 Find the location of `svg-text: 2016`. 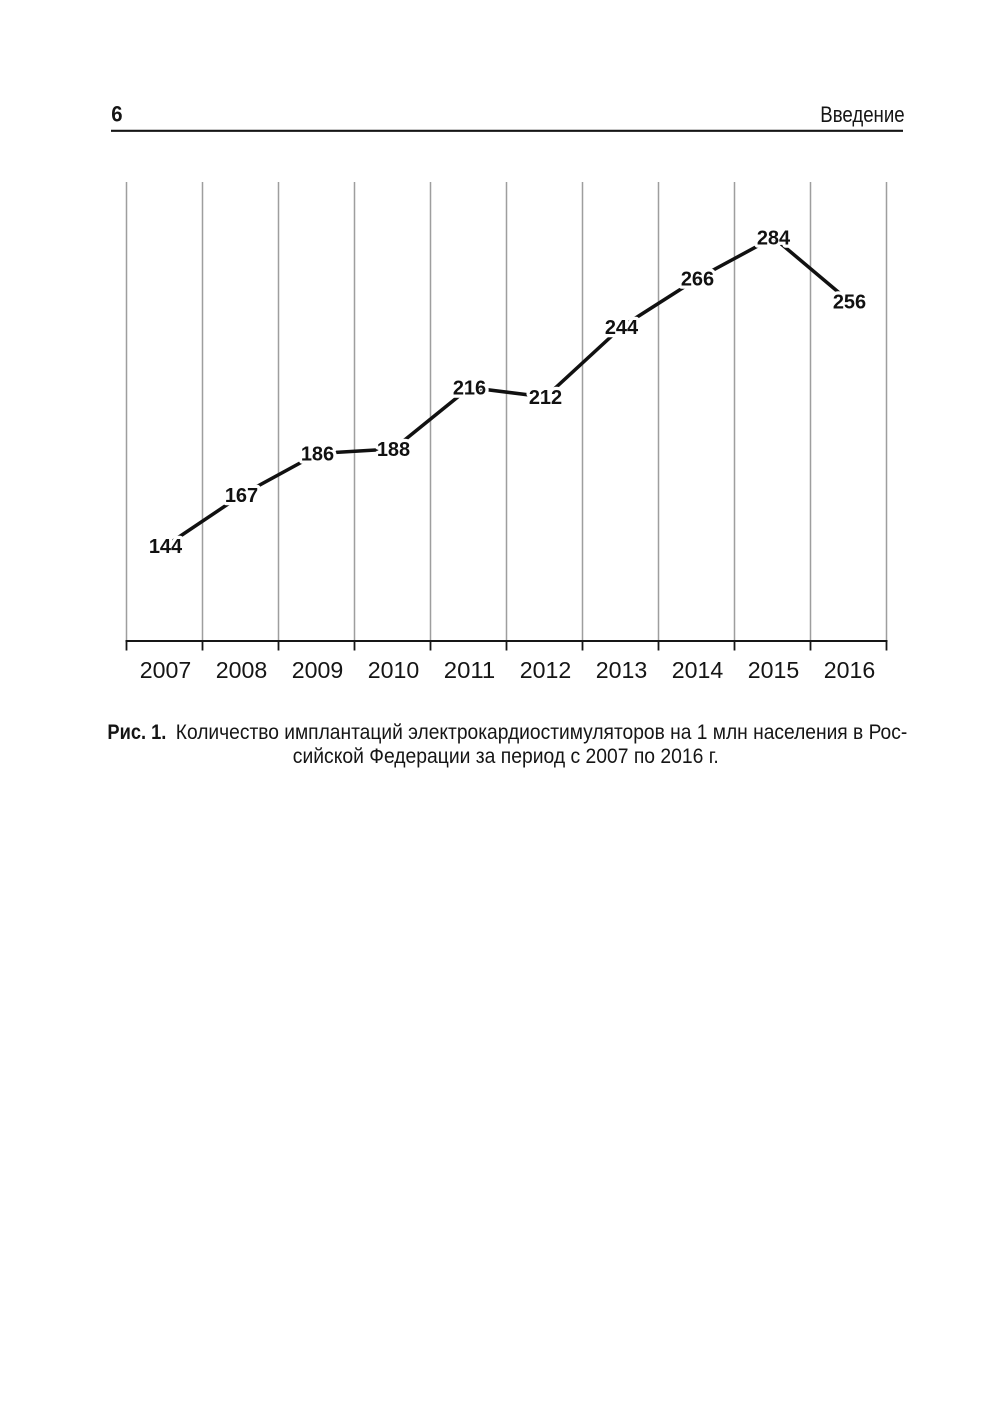

svg-text: 2016 is located at coordinates (850, 670).